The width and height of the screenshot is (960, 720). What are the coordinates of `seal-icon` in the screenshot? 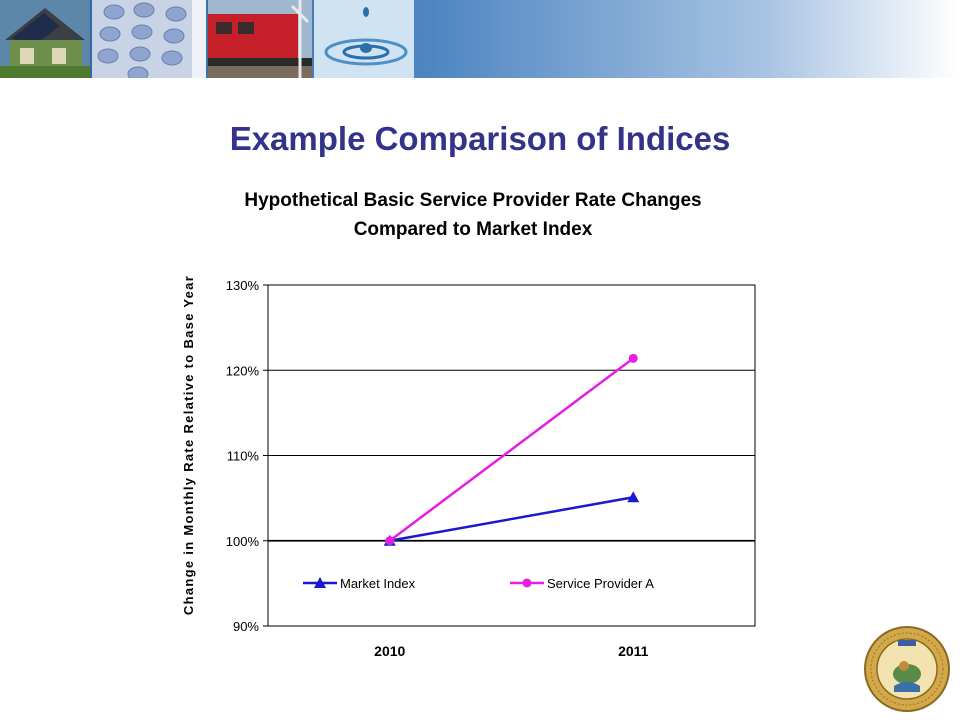 It's located at (907, 669).